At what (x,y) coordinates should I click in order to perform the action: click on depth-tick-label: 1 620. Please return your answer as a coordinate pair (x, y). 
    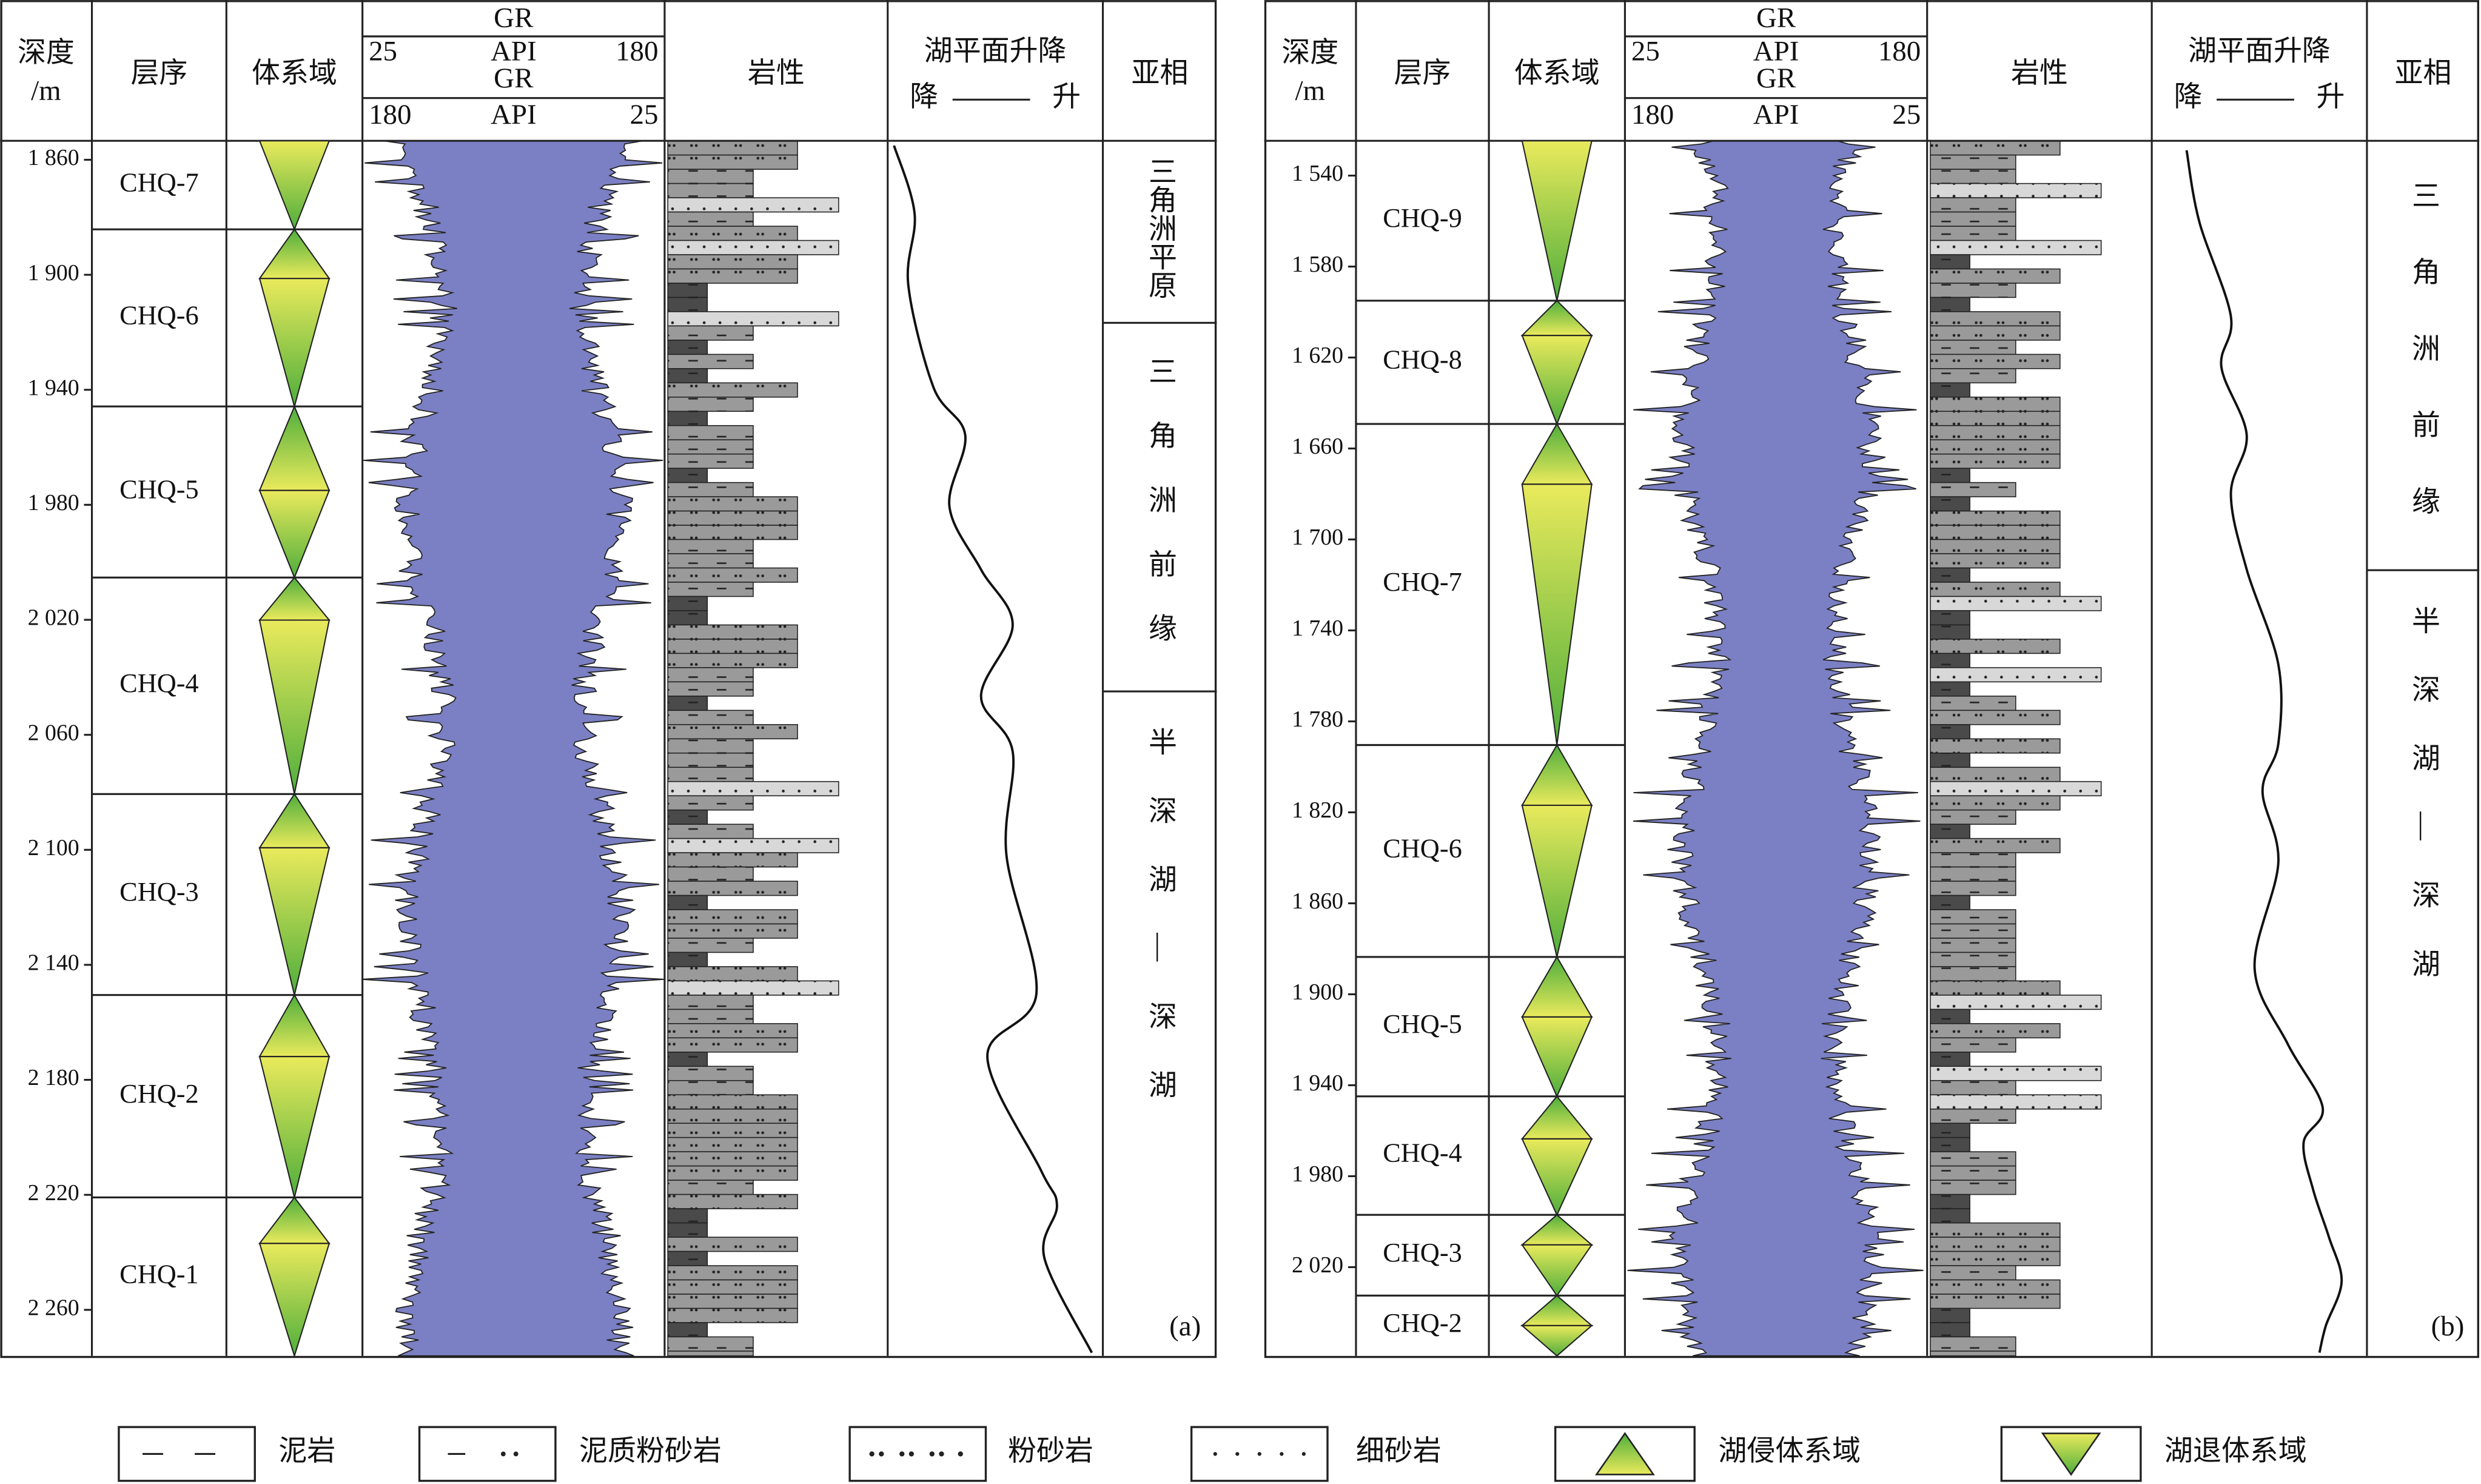
    Looking at the image, I should click on (1317, 355).